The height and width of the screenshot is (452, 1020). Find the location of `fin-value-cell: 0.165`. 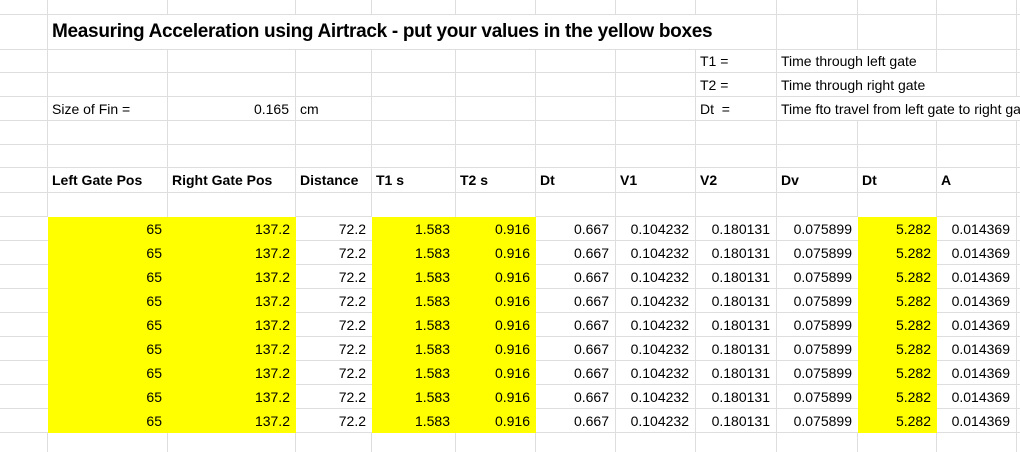

fin-value-cell: 0.165 is located at coordinates (232, 109).